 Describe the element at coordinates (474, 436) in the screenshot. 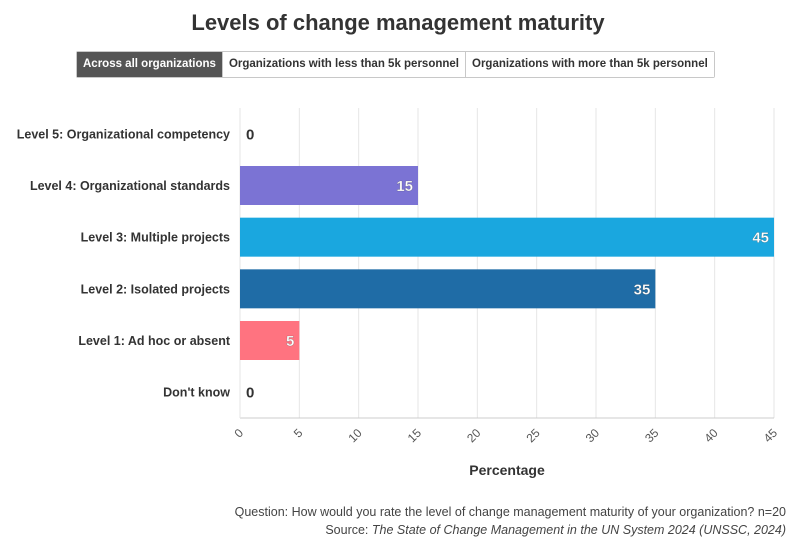

I see `x-tick-label-4: 20` at that location.